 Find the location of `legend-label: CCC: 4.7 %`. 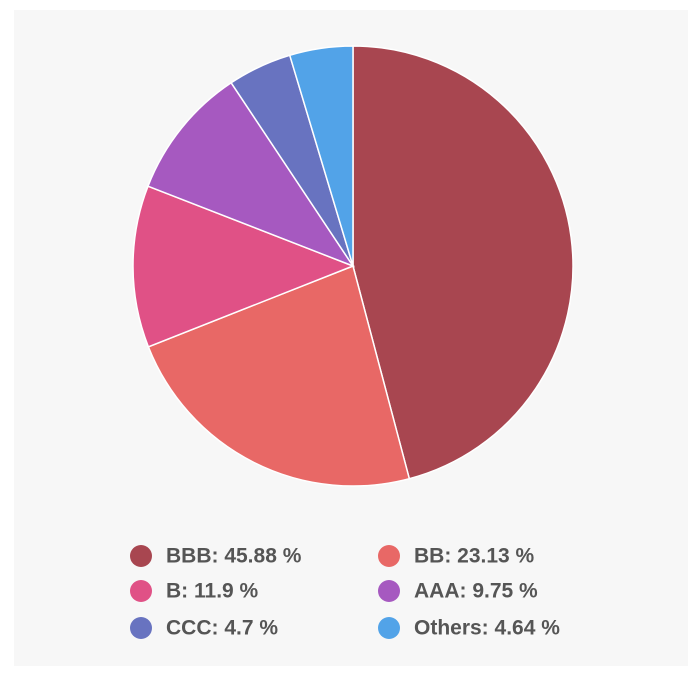

legend-label: CCC: 4.7 % is located at coordinates (222, 628).